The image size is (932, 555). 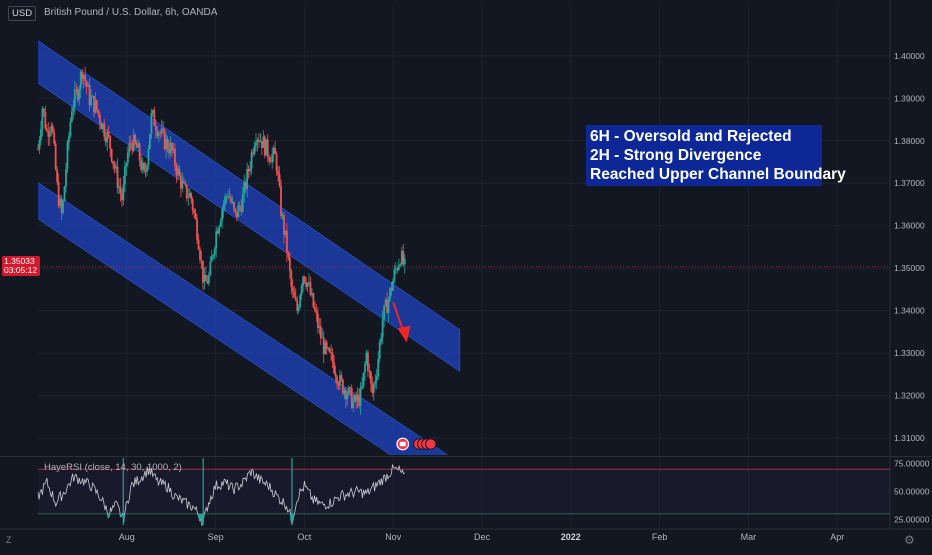 I want to click on x-tick-label: Apr, so click(x=837, y=537).